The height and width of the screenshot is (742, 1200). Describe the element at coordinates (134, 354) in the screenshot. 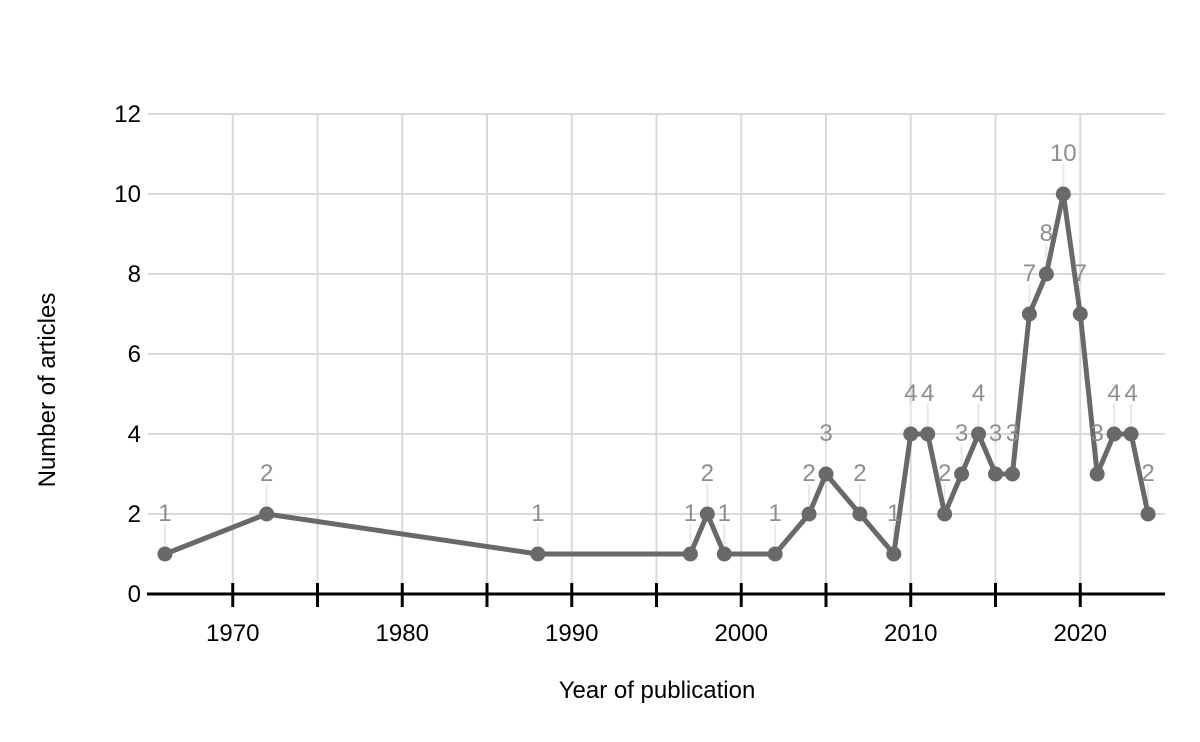

I see `y-tick-label: 6` at that location.